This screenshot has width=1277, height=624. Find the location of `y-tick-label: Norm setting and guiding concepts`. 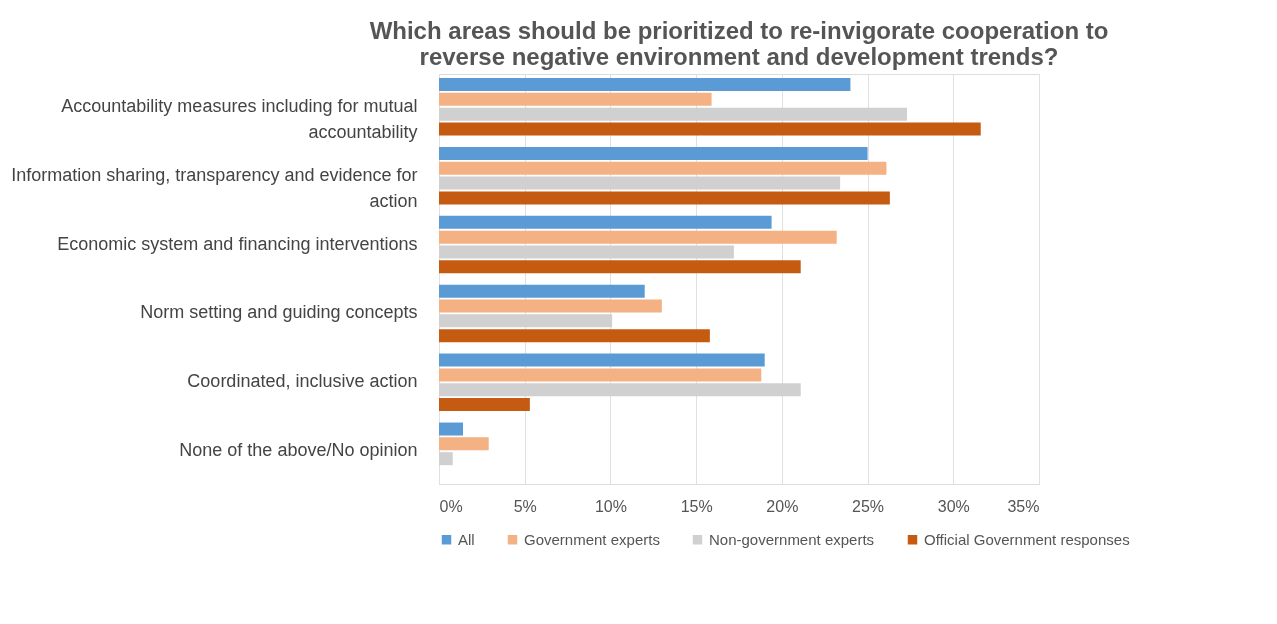

y-tick-label: Norm setting and guiding concepts is located at coordinates (279, 312).